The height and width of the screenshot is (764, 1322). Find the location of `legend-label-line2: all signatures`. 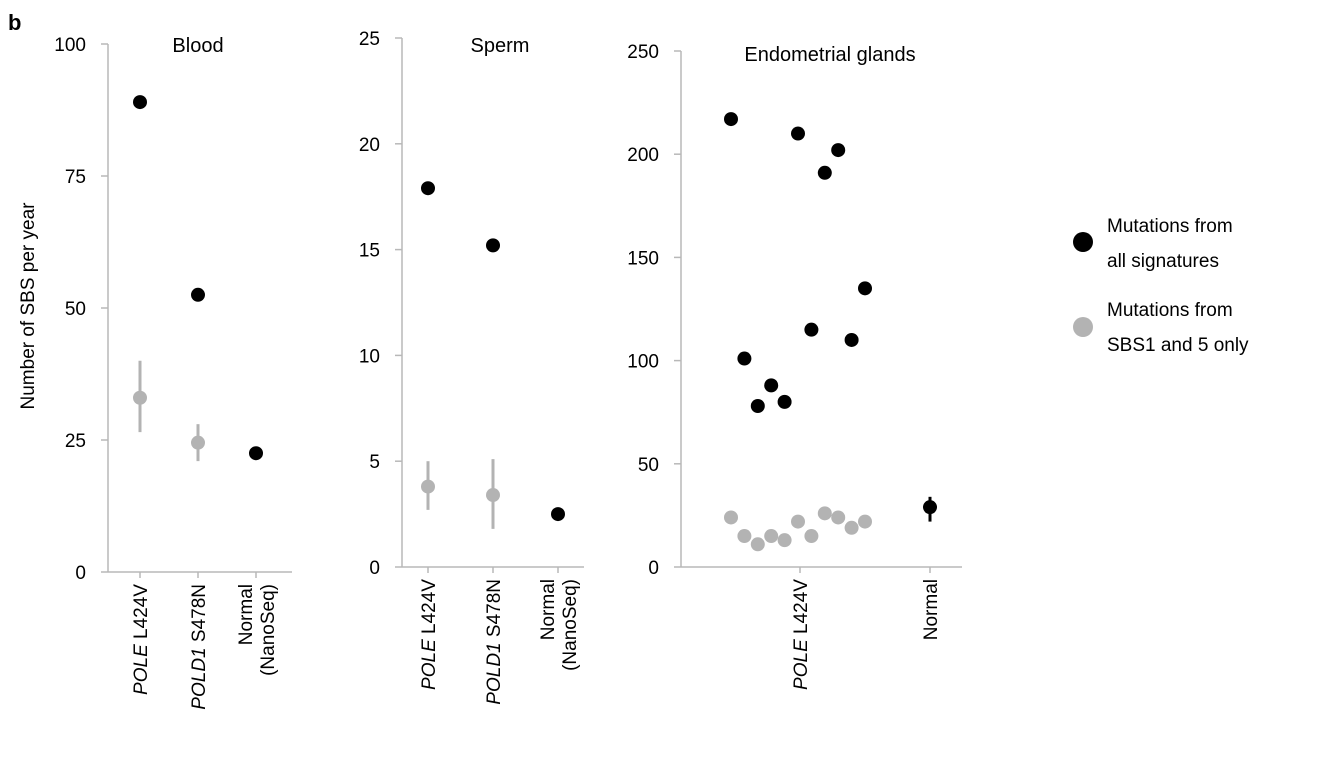

legend-label-line2: all signatures is located at coordinates (1163, 261).